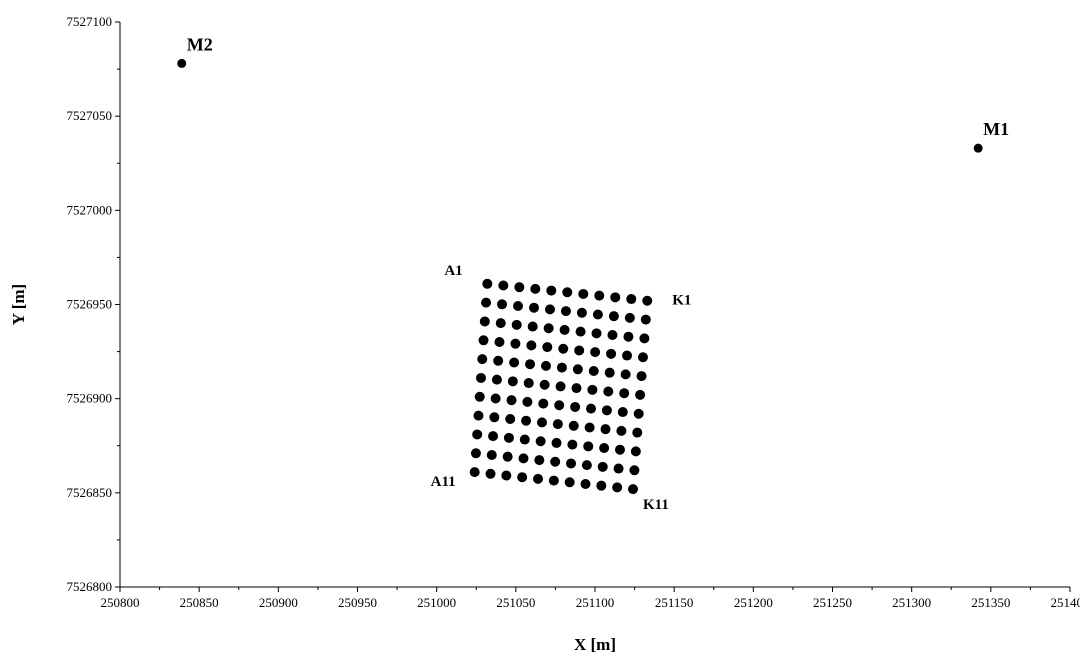  What do you see at coordinates (990, 602) in the screenshot?
I see `x-tick-label: 251350` at bounding box center [990, 602].